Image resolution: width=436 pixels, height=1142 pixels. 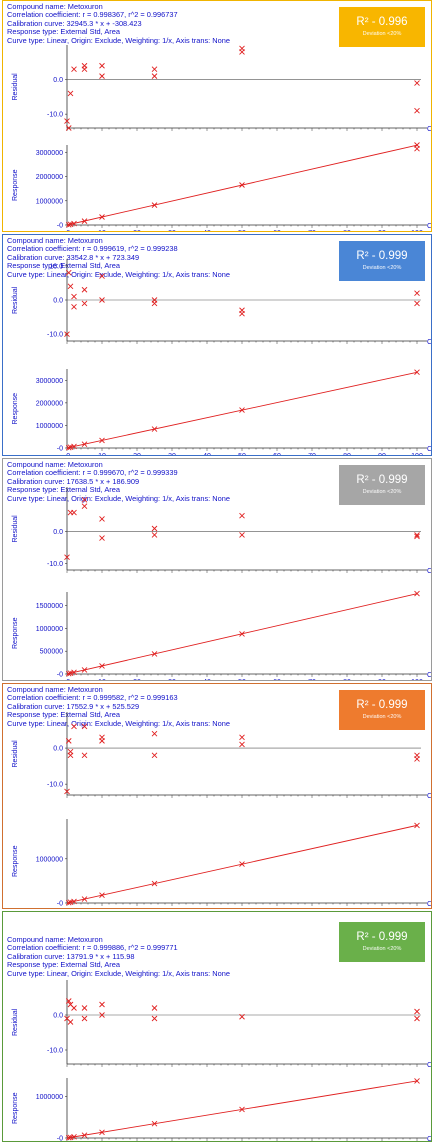 What do you see at coordinates (49, 606) in the screenshot?
I see `response-tick-label: 1500000` at bounding box center [49, 606].